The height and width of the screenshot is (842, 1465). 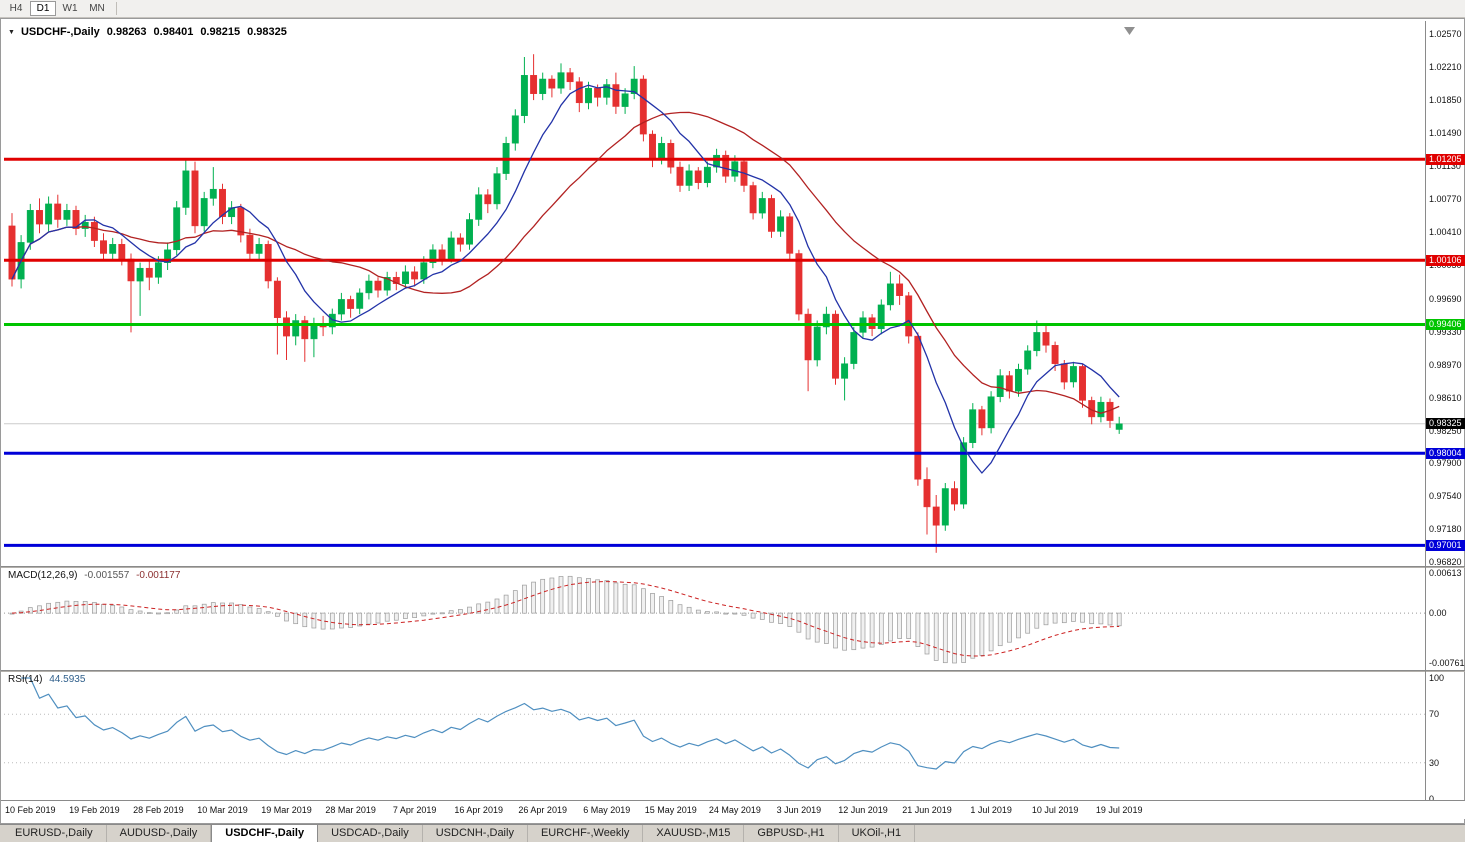 I want to click on timeframe-button-h4: H4, so click(x=16, y=8).